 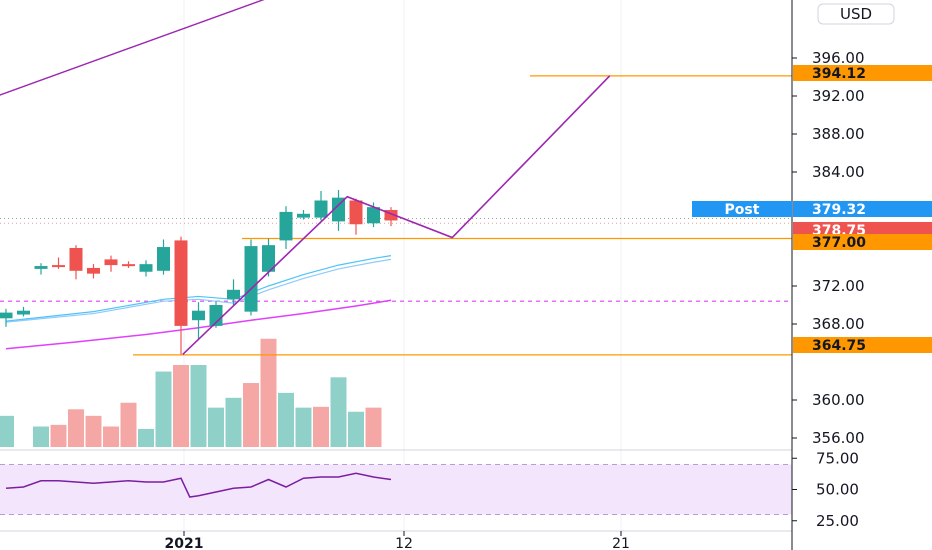 I want to click on post-market-tag: Post, so click(x=742, y=209).